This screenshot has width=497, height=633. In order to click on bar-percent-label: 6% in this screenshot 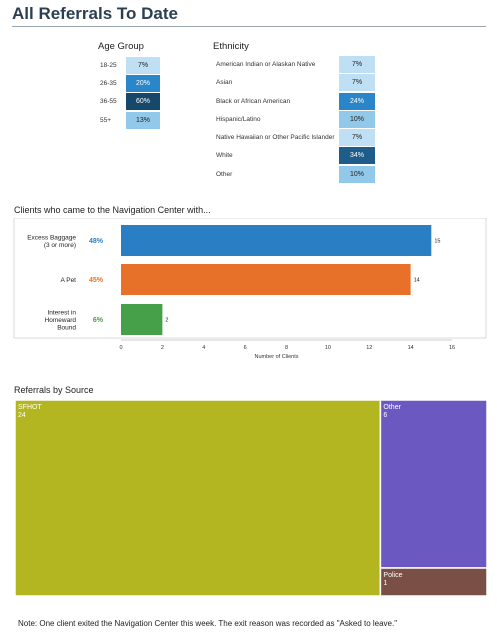, I will do `click(98, 320)`.